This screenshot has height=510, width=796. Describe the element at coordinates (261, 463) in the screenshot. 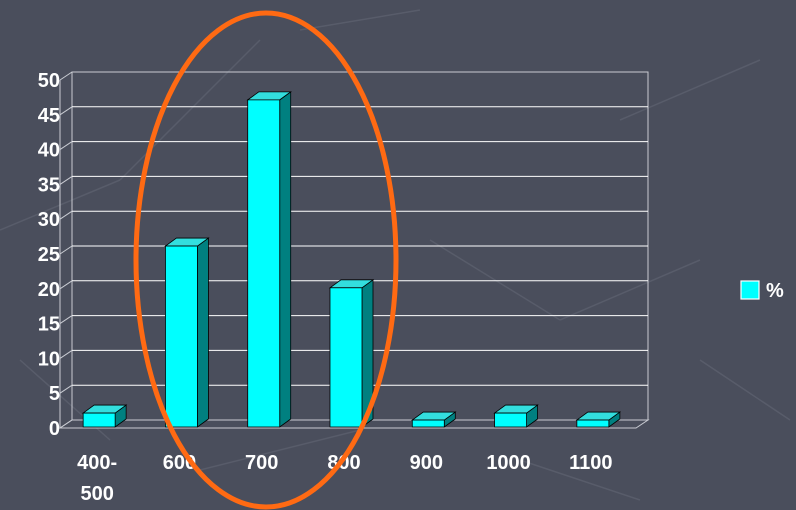

I see `x-tick-label: 700` at that location.